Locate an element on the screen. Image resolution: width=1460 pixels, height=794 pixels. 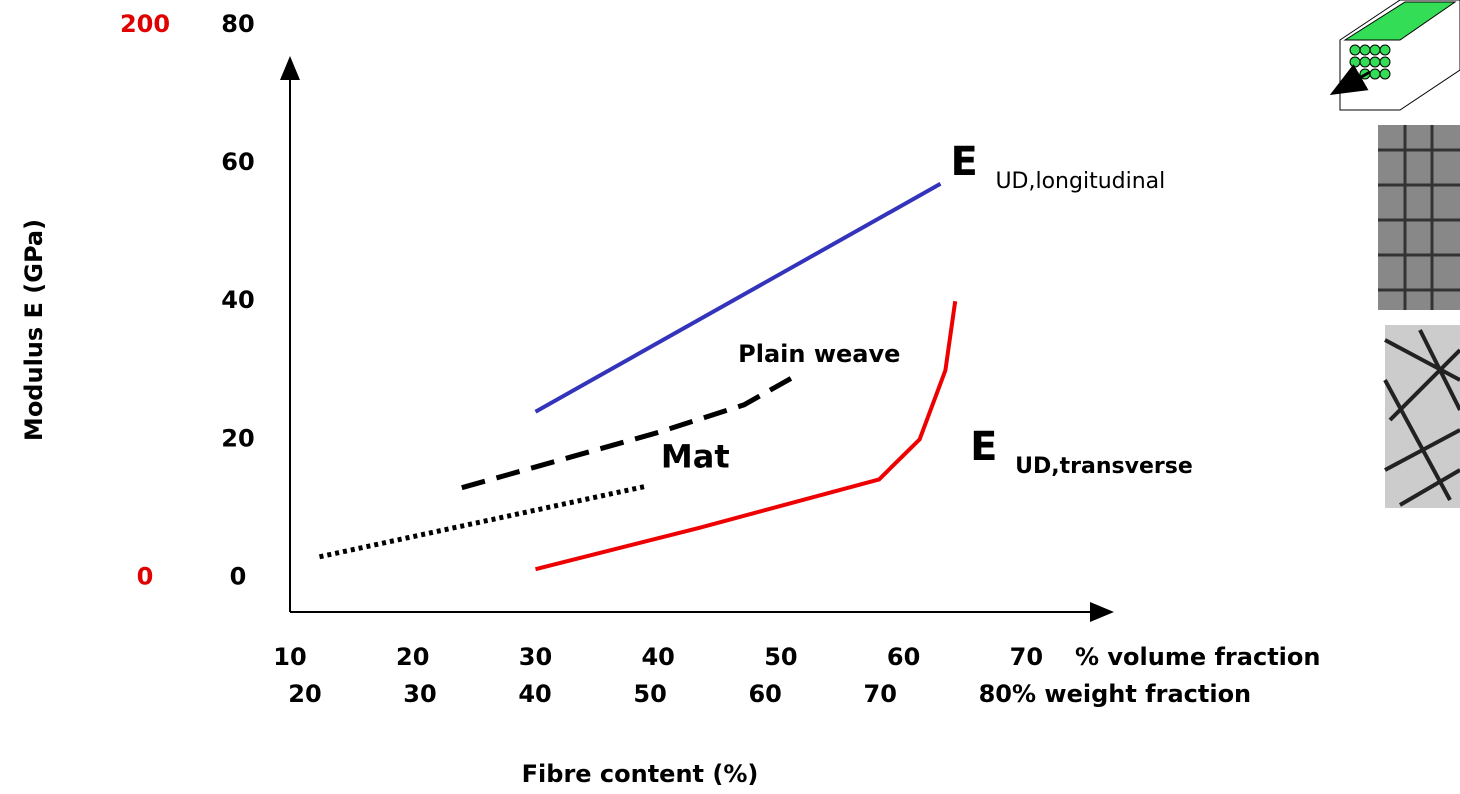
illustration-ud is located at coordinates (1394, 55).